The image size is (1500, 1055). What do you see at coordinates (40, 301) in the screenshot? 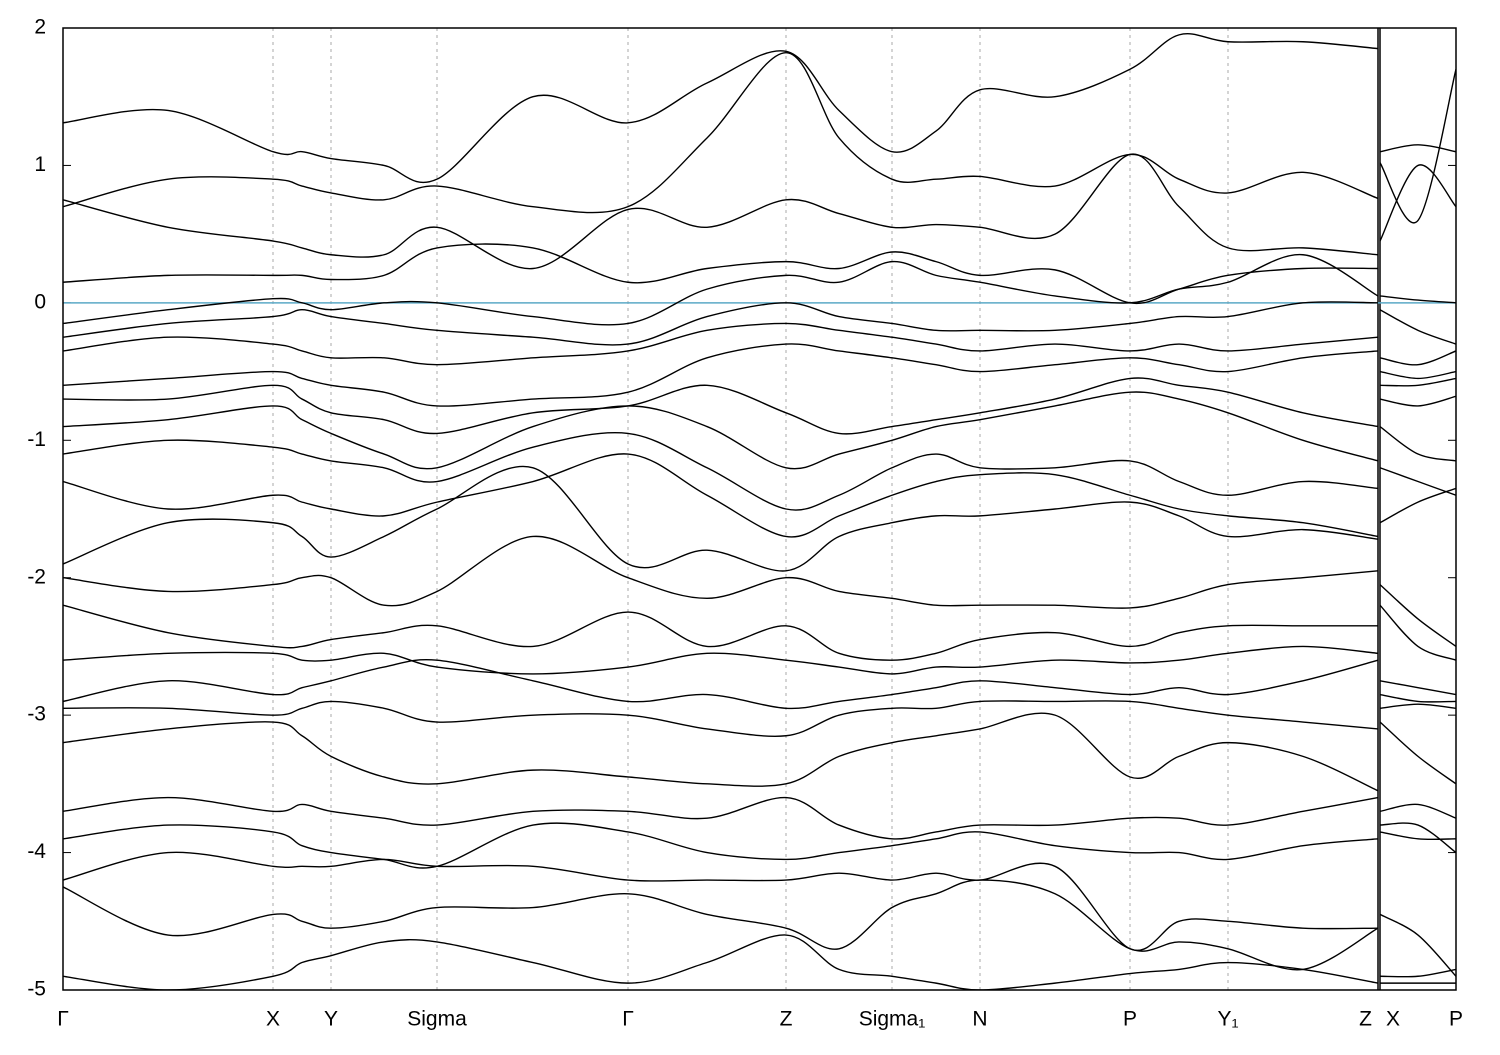
I see `y-tick-label: 0` at bounding box center [40, 301].